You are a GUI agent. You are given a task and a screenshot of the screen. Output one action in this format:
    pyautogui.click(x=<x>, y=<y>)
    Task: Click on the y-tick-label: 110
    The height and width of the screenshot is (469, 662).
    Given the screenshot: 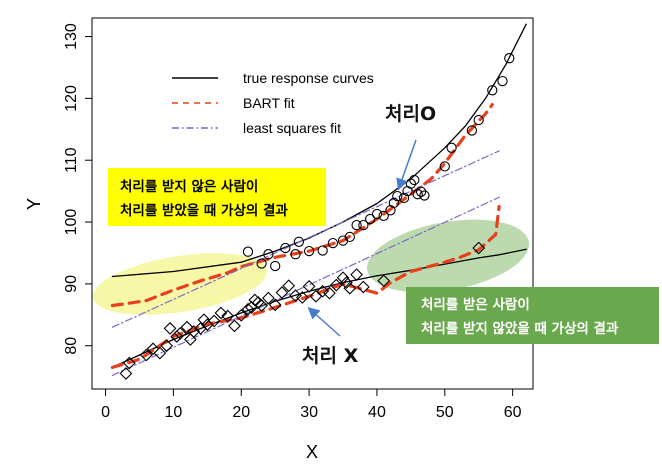 What is the action you would take?
    pyautogui.click(x=71, y=160)
    